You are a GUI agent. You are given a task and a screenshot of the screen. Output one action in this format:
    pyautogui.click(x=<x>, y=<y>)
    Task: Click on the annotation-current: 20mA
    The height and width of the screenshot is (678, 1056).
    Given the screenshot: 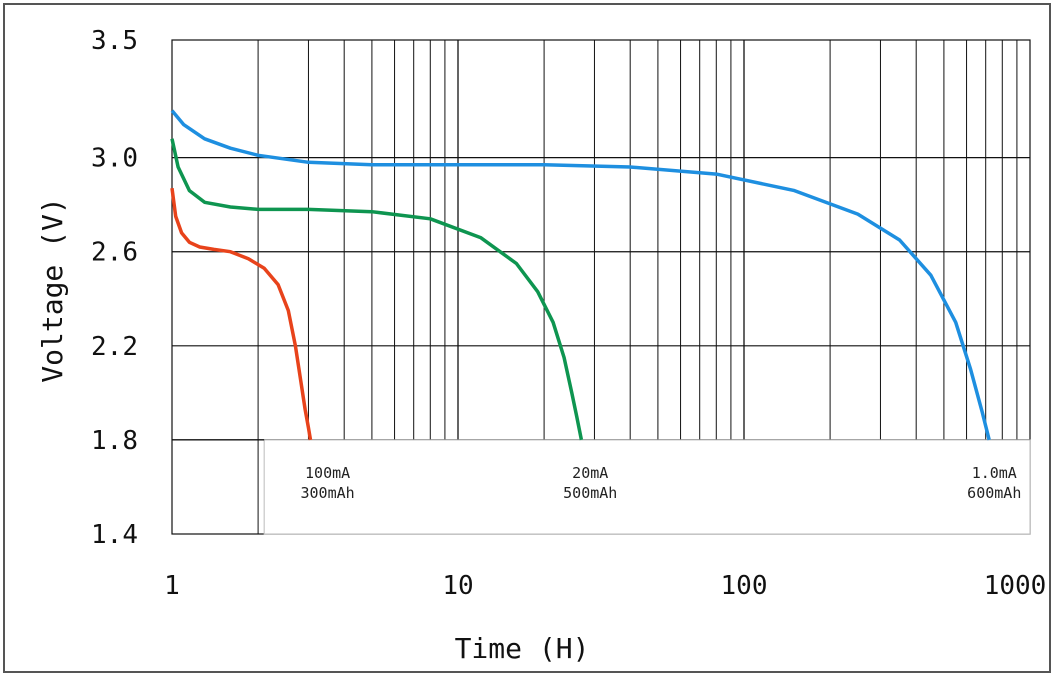 What is the action you would take?
    pyautogui.click(x=590, y=473)
    